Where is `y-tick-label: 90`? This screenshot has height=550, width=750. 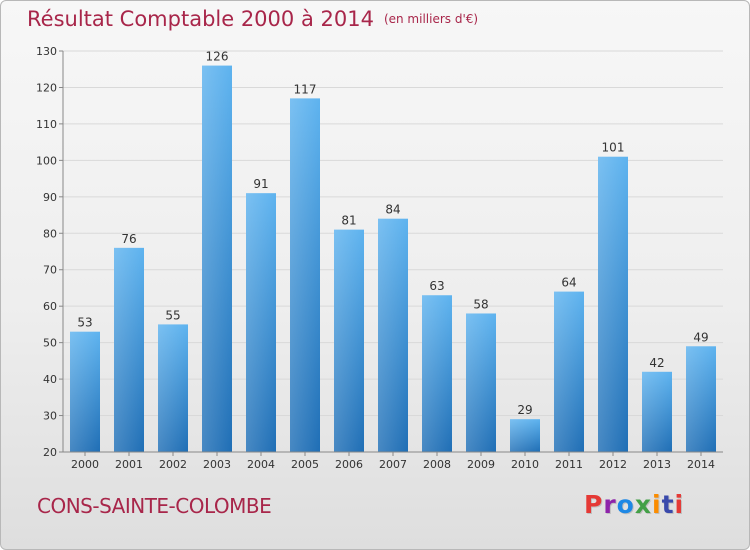
y-tick-label: 90 is located at coordinates (50, 197).